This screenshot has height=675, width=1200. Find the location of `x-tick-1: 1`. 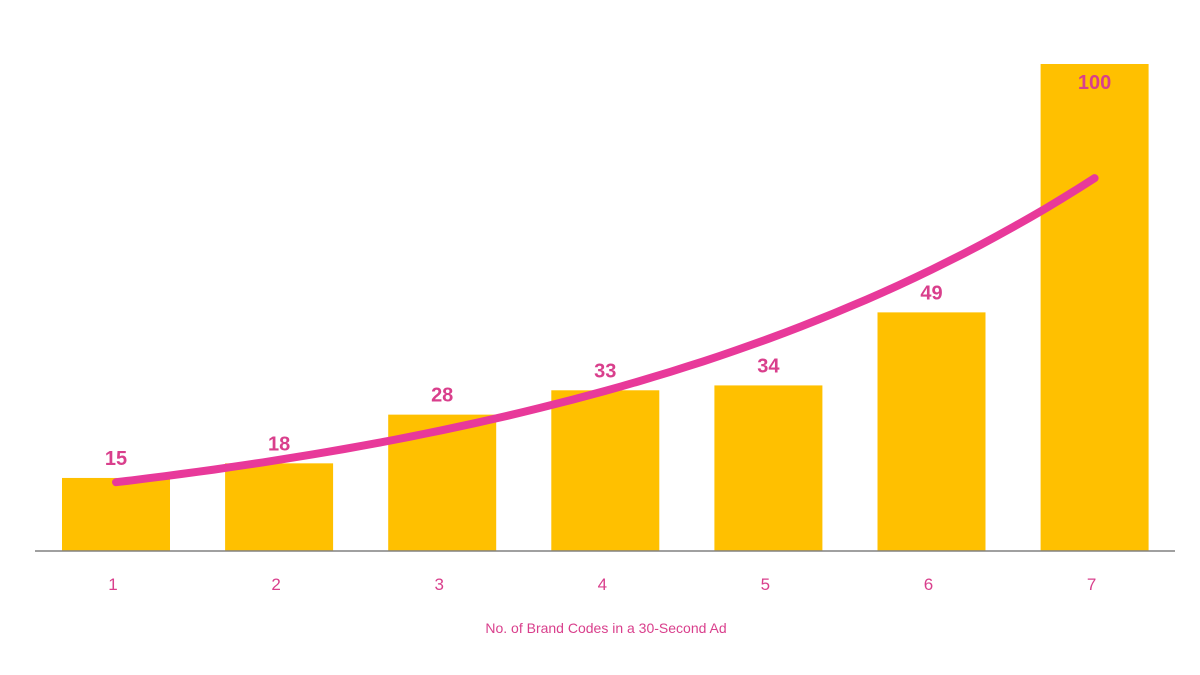

x-tick-1: 1 is located at coordinates (112, 584).